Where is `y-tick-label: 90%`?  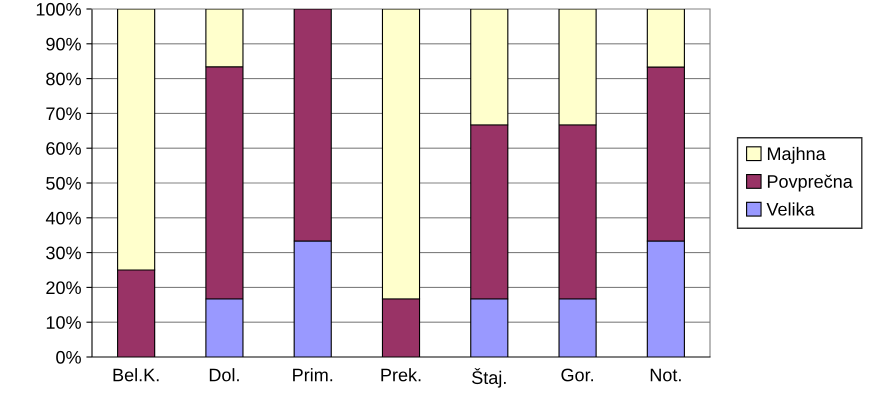
y-tick-label: 90% is located at coordinates (63, 44).